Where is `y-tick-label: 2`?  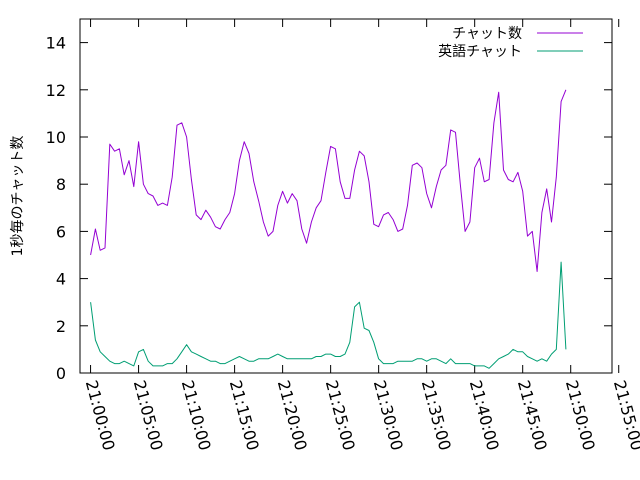
y-tick-label: 2 is located at coordinates (61, 326).